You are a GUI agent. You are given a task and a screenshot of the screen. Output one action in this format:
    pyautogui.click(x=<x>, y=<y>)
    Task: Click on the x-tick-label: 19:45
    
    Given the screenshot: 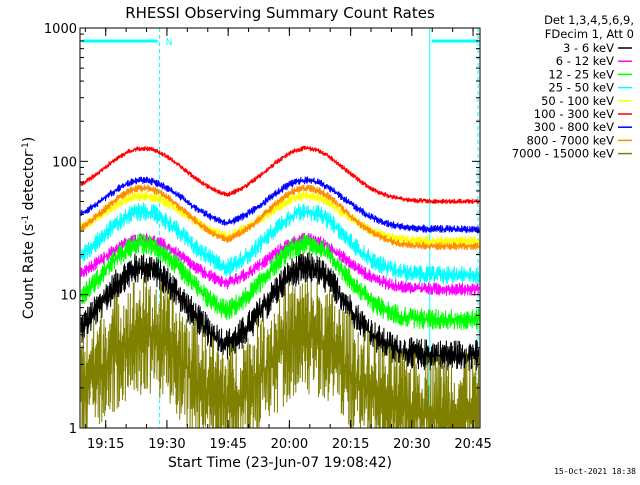 What is the action you would take?
    pyautogui.click(x=227, y=444)
    